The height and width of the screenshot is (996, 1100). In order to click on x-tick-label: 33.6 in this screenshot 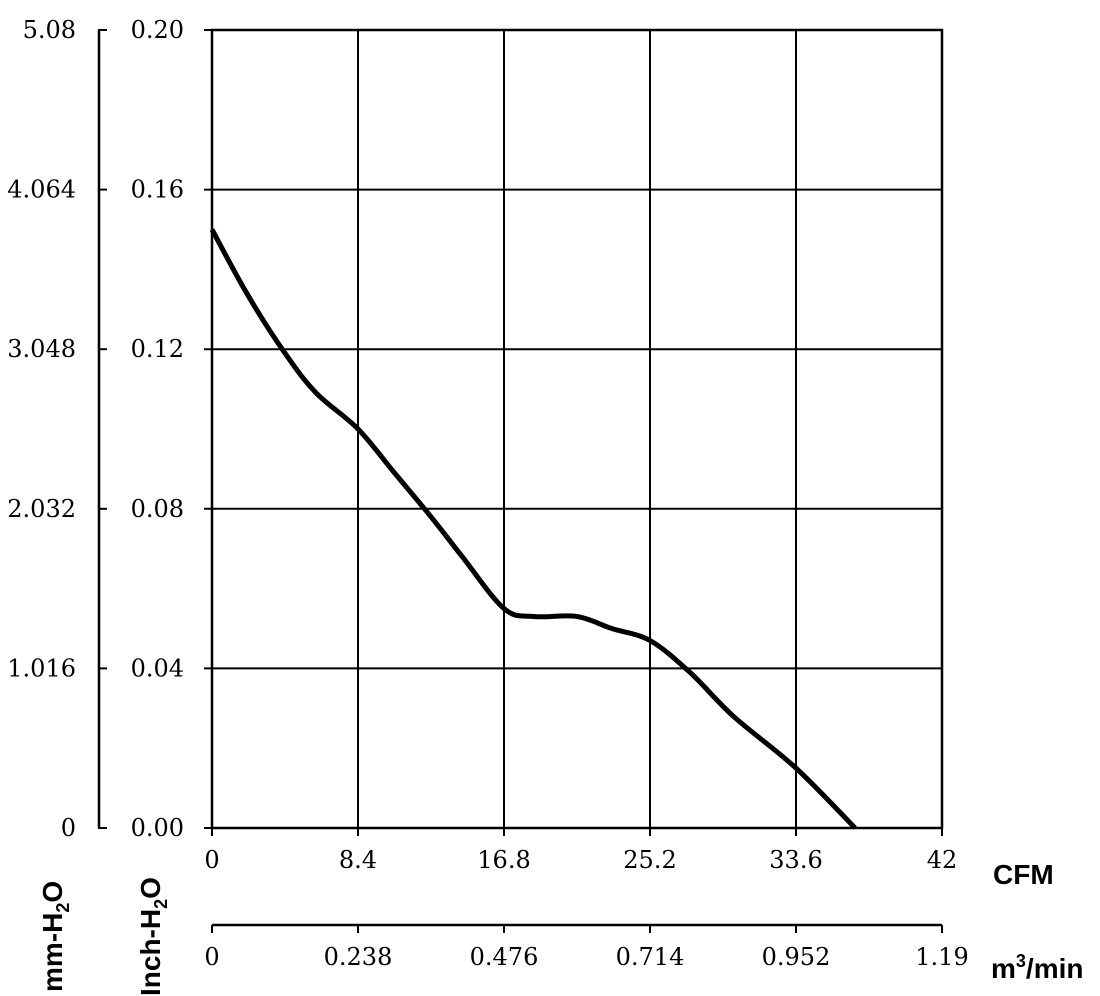, I will do `click(795, 860)`.